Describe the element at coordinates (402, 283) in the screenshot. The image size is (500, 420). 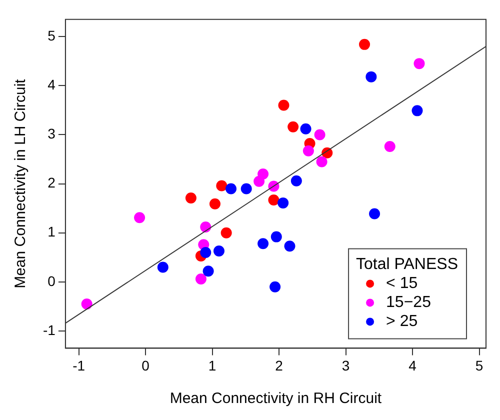
I see `legend-label: < 15` at that location.